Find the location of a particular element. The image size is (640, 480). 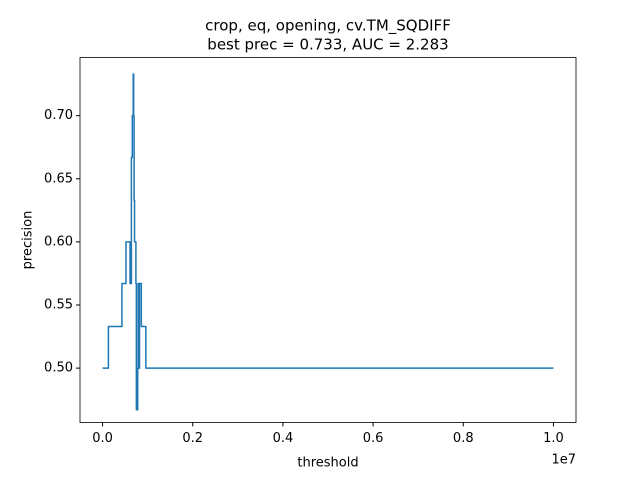

x-tick-label: 0.0 is located at coordinates (102, 438).